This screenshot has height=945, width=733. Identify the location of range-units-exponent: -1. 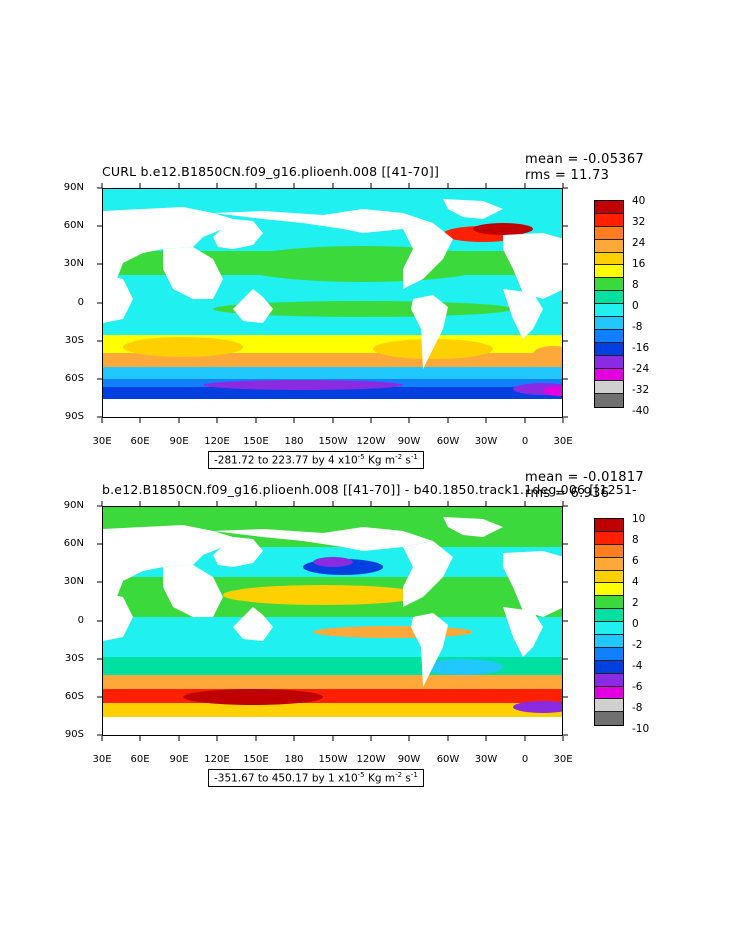
(414, 775).